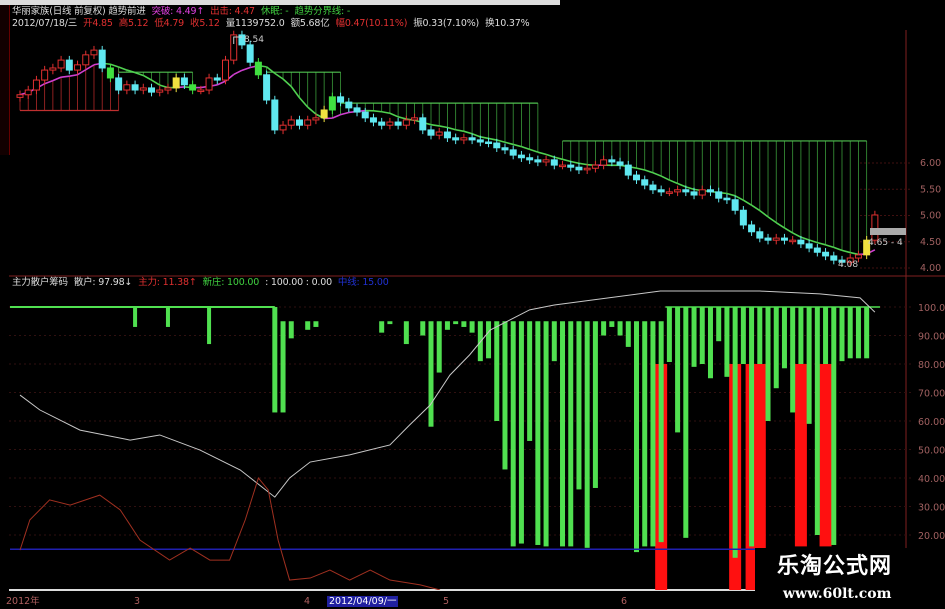 Image resolution: width=945 pixels, height=609 pixels. What do you see at coordinates (322, 11) in the screenshot?
I see `header-line1-item: 趋势分界线: -` at bounding box center [322, 11].